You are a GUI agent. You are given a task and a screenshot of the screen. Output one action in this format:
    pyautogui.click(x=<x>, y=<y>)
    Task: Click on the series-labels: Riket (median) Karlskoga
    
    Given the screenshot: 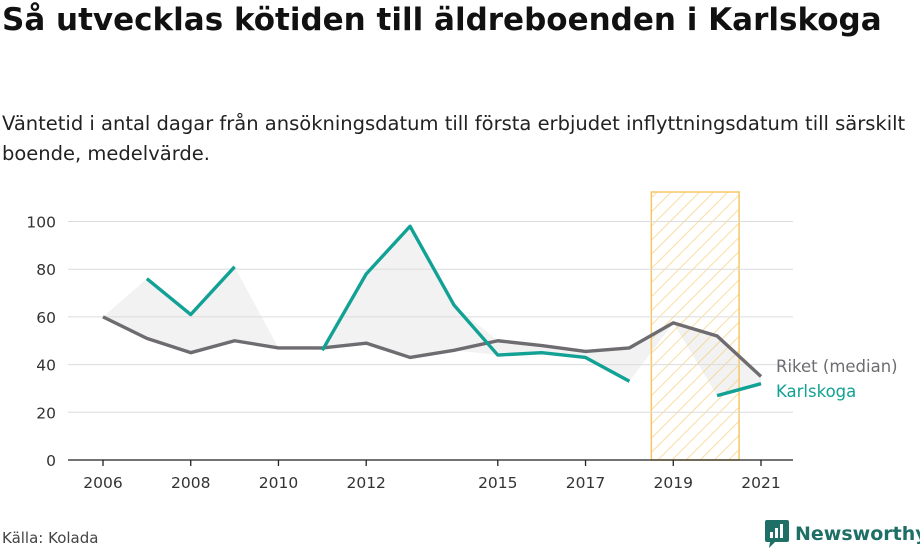 What is the action you would take?
    pyautogui.click(x=837, y=379)
    